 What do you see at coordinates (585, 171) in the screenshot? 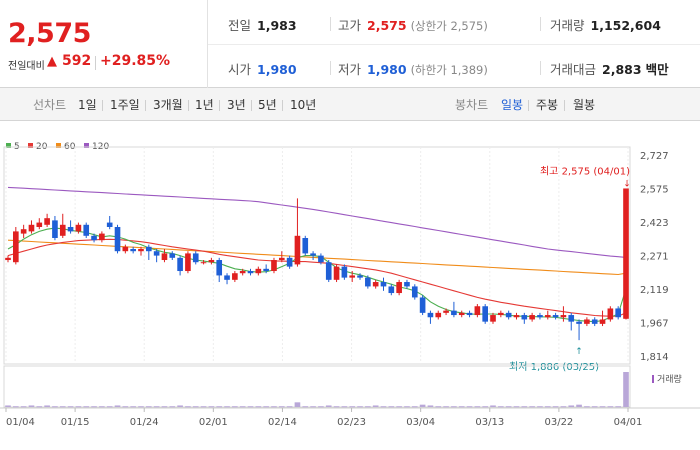
I see `high-annotation: 최고 2,575 (04/01)` at bounding box center [585, 171].